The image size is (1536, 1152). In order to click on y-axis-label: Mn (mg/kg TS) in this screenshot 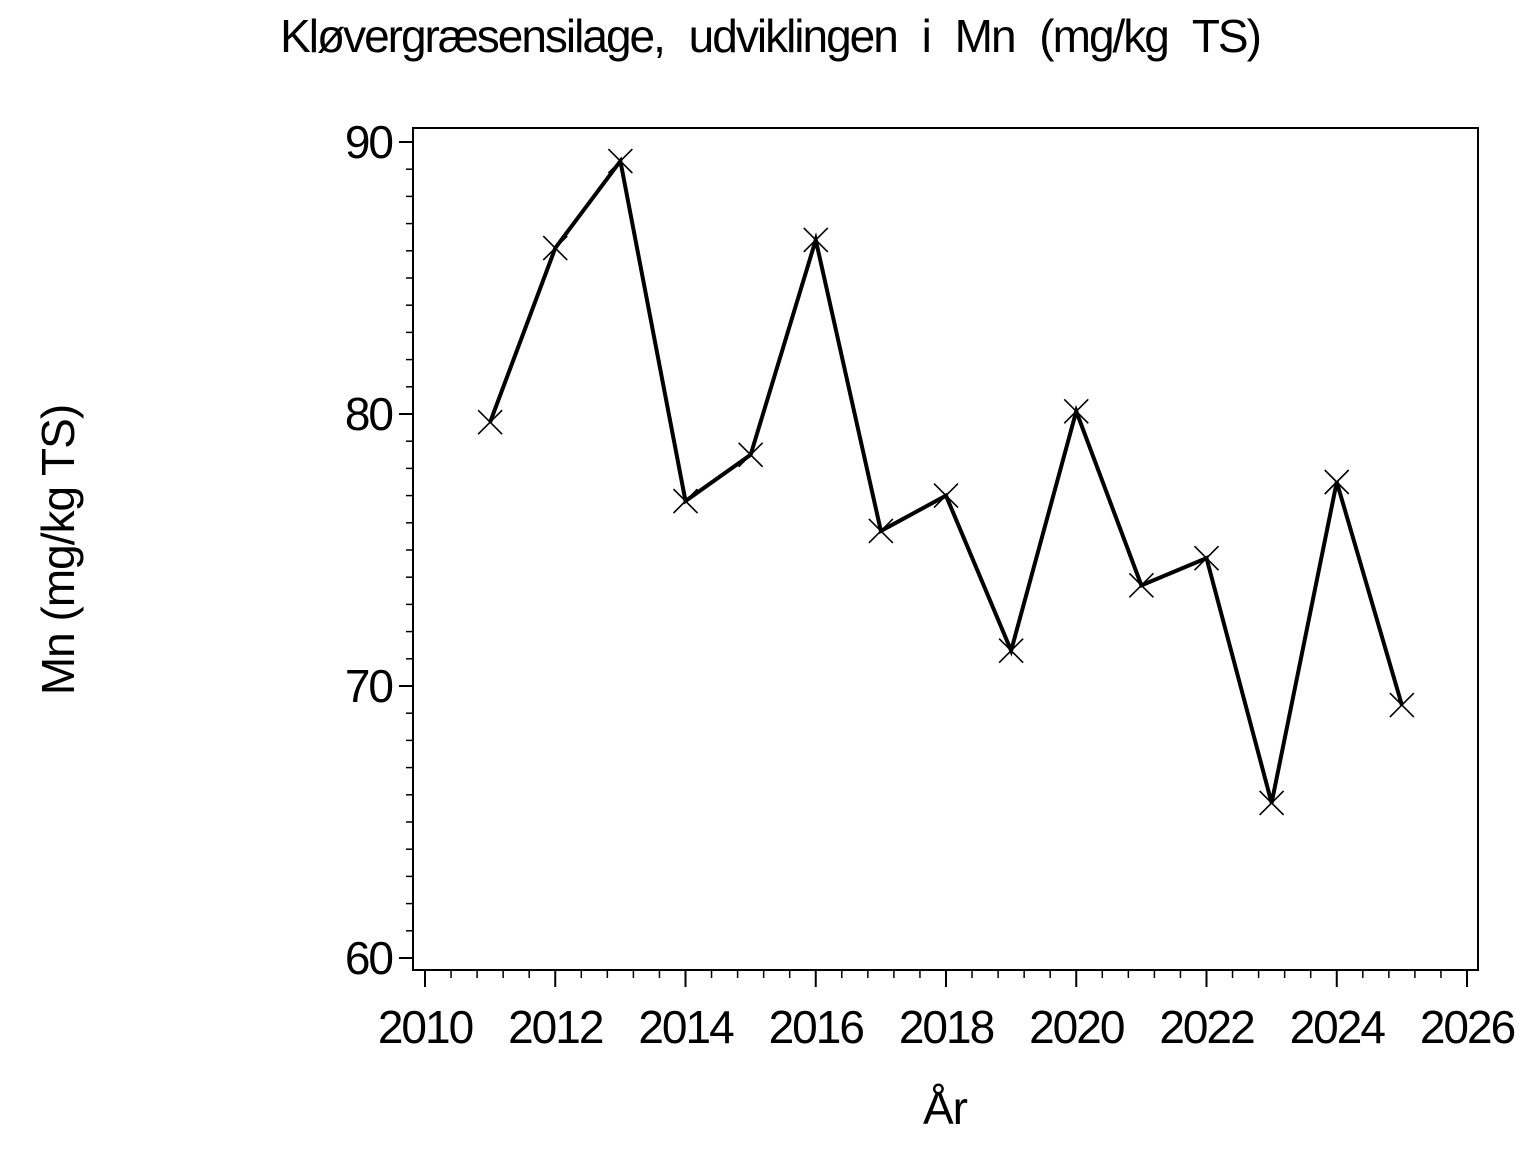, I will do `click(58, 550)`.